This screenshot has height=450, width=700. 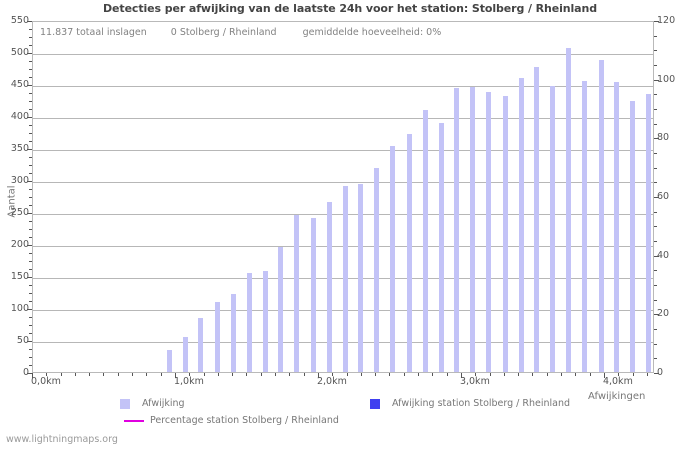 I want to click on y-axis-left-tick-label: 50, so click(x=22, y=340).